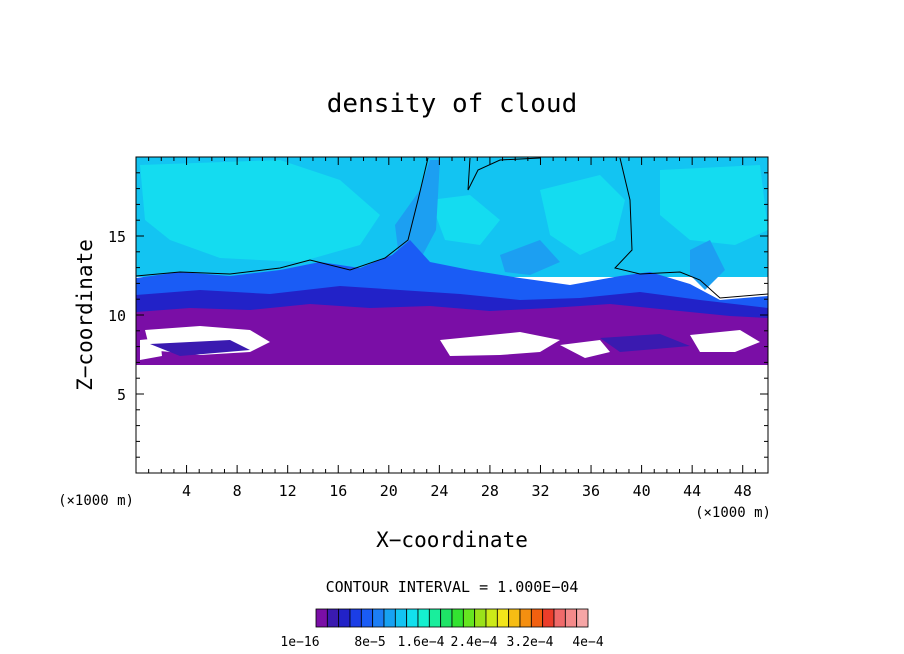  Describe the element at coordinates (743, 491) in the screenshot. I see `x-tick-label: 48` at that location.